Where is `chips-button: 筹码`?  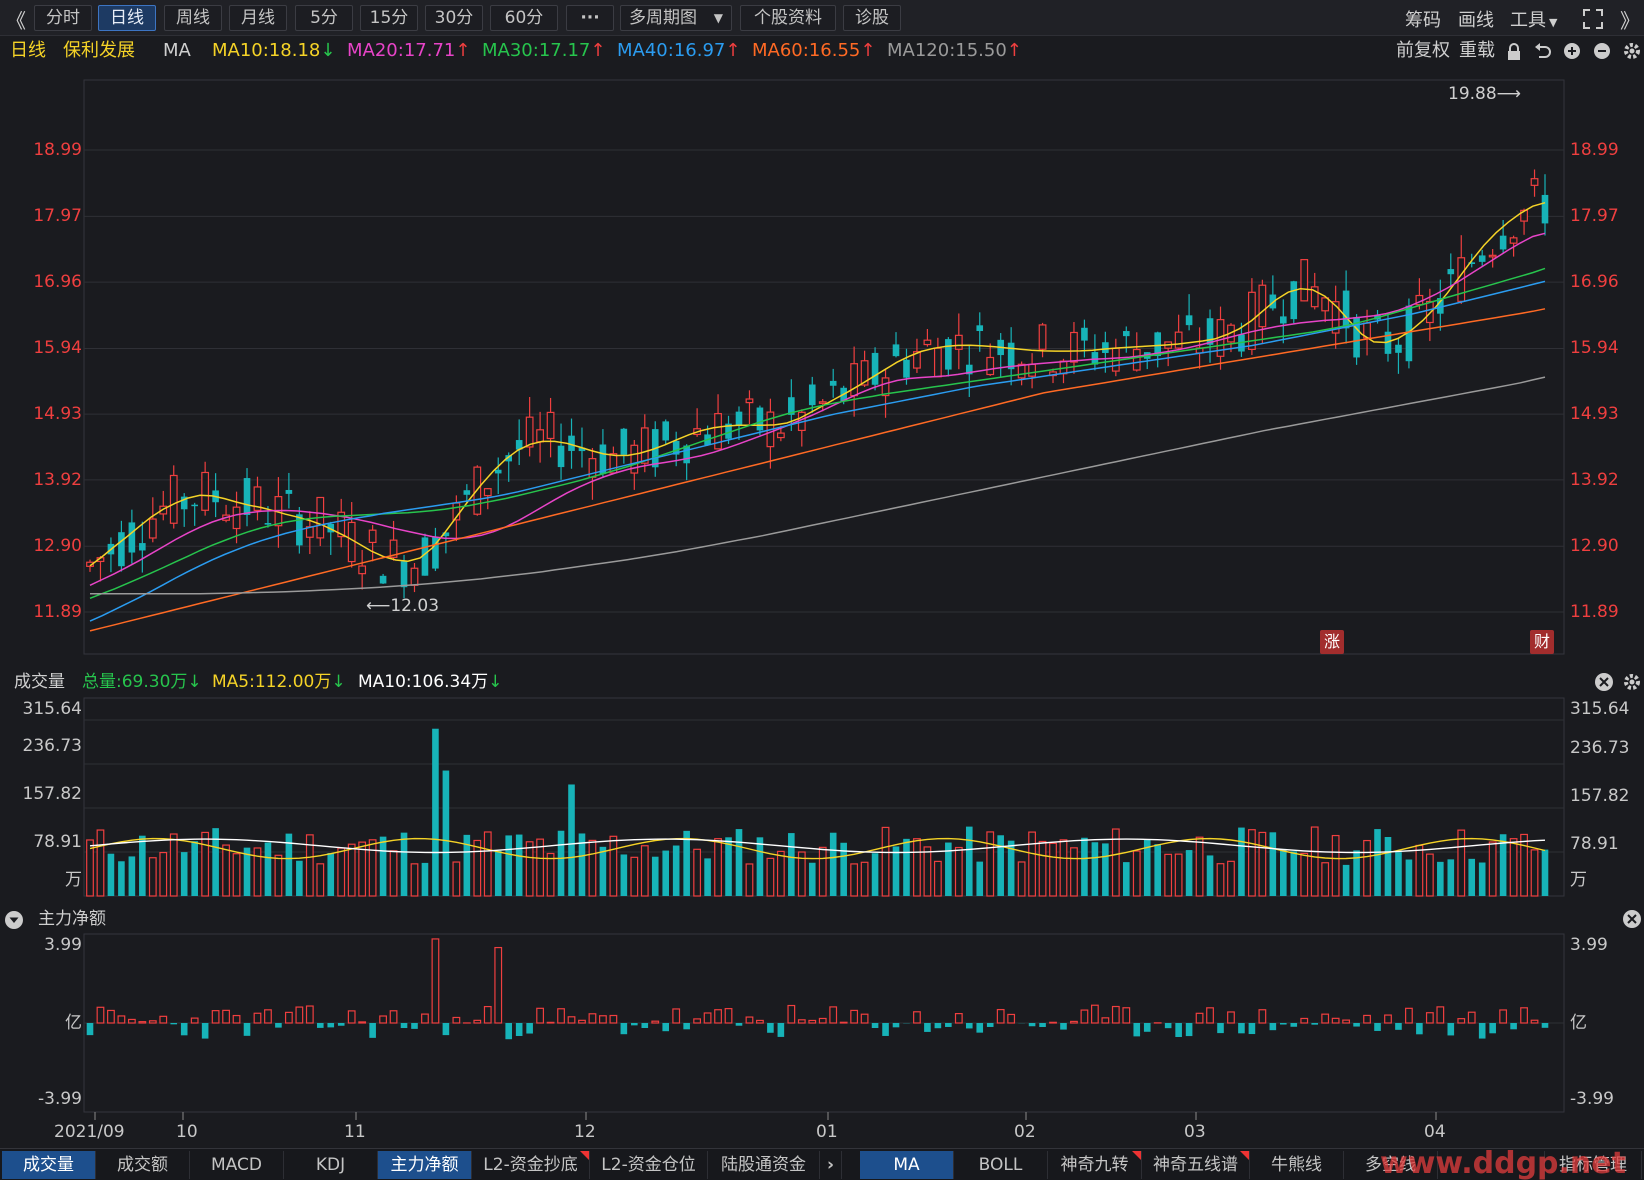 chips-button: 筹码 is located at coordinates (1423, 20).